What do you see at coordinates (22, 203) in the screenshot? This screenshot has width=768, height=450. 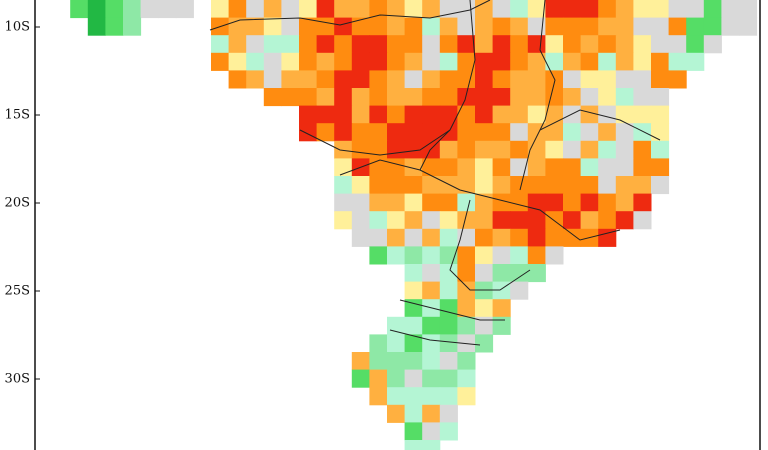 I see `lat-labels: 10S 15S 20S 25S 30S` at bounding box center [22, 203].